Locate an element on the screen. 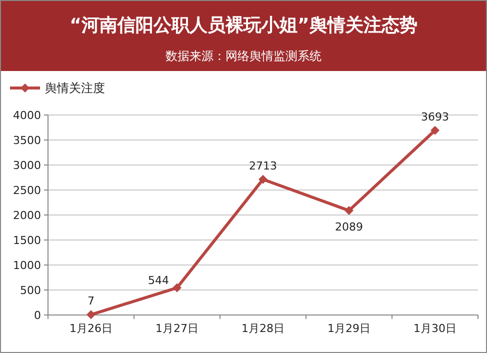 This screenshot has height=353, width=487. data-label: 544 is located at coordinates (158, 280).